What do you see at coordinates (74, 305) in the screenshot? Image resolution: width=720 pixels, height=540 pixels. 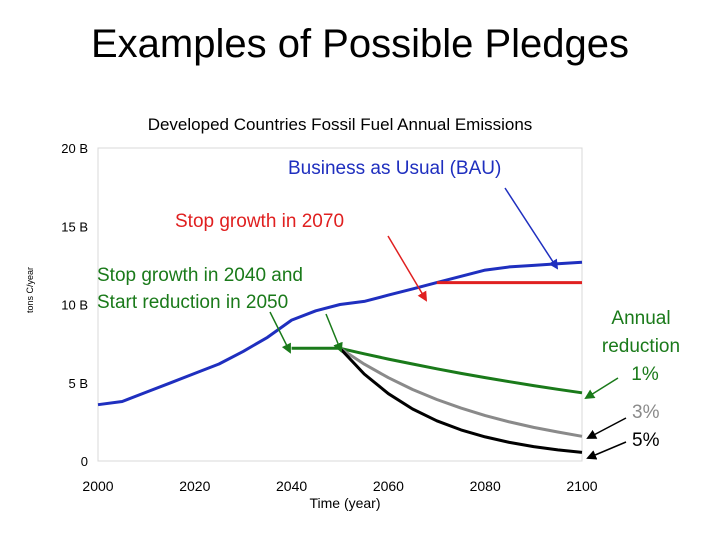 I see `y-tick-label: 10 B` at bounding box center [74, 305].